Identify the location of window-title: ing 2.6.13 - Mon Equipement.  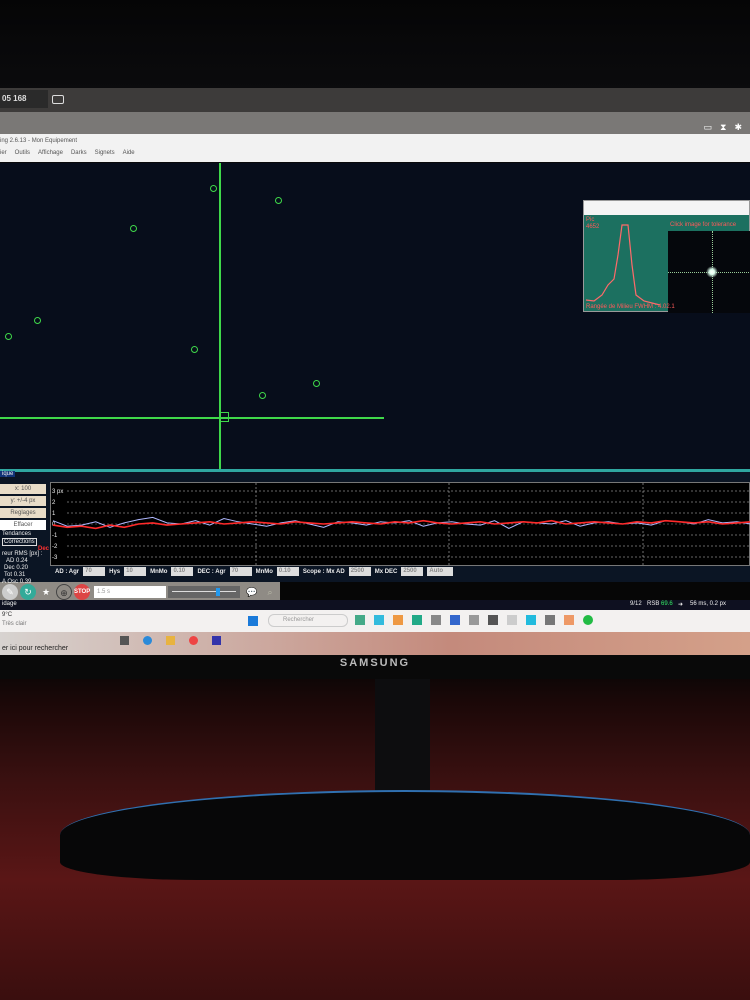
(39, 141).